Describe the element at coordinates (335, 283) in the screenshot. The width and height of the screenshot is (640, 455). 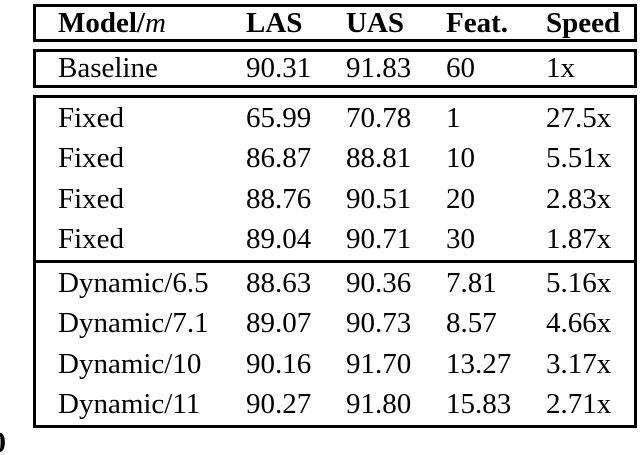
I see `table-row-dynamic-1: Dynamic/6.5 88.63 90.36 7.81 5.16x` at that location.